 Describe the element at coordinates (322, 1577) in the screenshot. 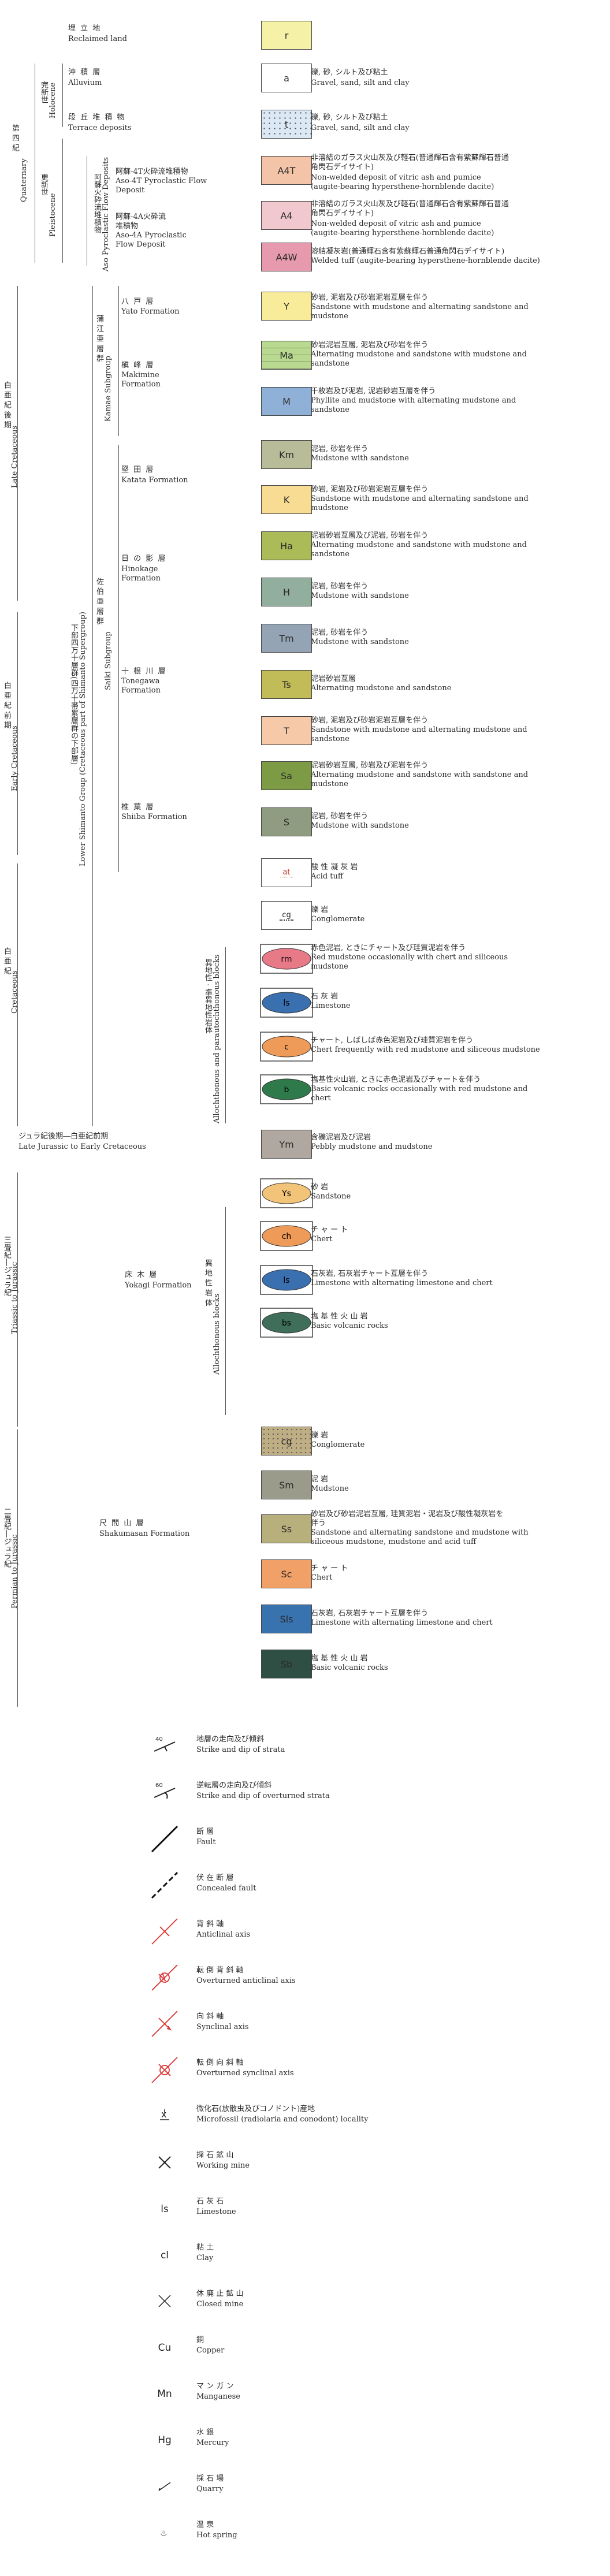

I see `sc-en: Chert` at that location.